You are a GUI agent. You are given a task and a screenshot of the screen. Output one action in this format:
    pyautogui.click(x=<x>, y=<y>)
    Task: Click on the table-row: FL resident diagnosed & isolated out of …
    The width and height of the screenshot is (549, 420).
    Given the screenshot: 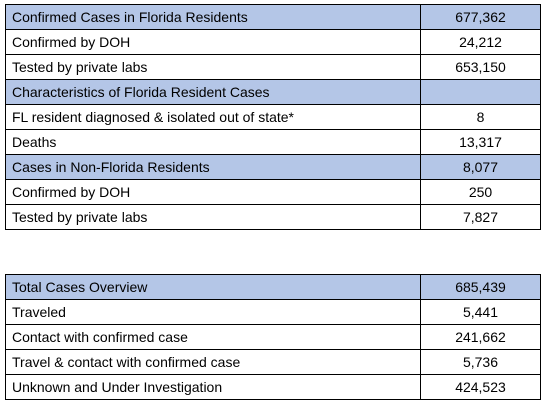 What is the action you would take?
    pyautogui.click(x=273, y=117)
    